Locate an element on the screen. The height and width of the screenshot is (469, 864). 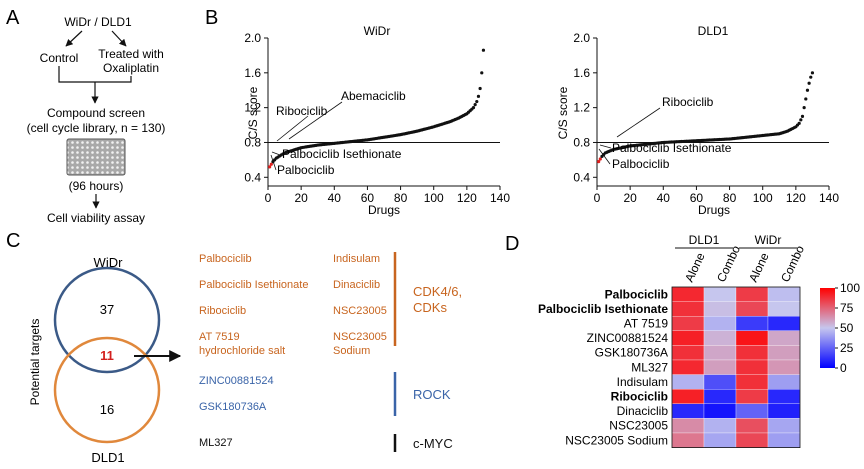
workflow-library-label: (cell cycle library, n = 130) is located at coordinates (96, 128).